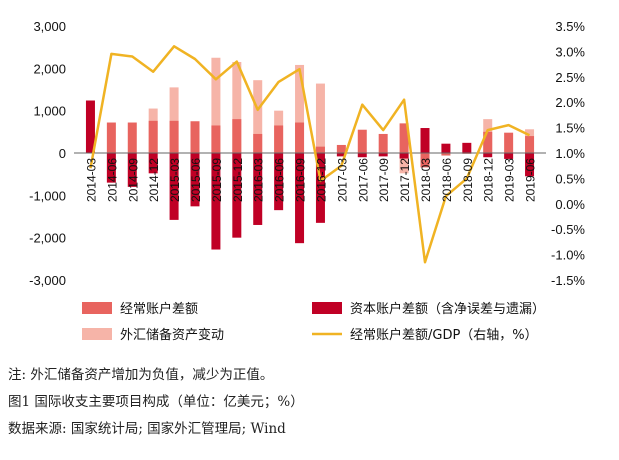 This screenshot has height=460, width=619. What do you see at coordinates (426, 180) in the screenshot?
I see `x-tick-label: 2018-03` at bounding box center [426, 180].